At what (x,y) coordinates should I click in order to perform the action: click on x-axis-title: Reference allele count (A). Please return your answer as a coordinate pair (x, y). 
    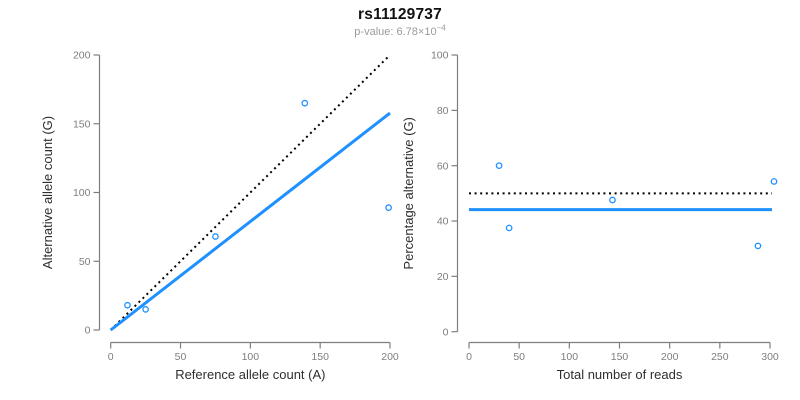
    Looking at the image, I should click on (250, 374).